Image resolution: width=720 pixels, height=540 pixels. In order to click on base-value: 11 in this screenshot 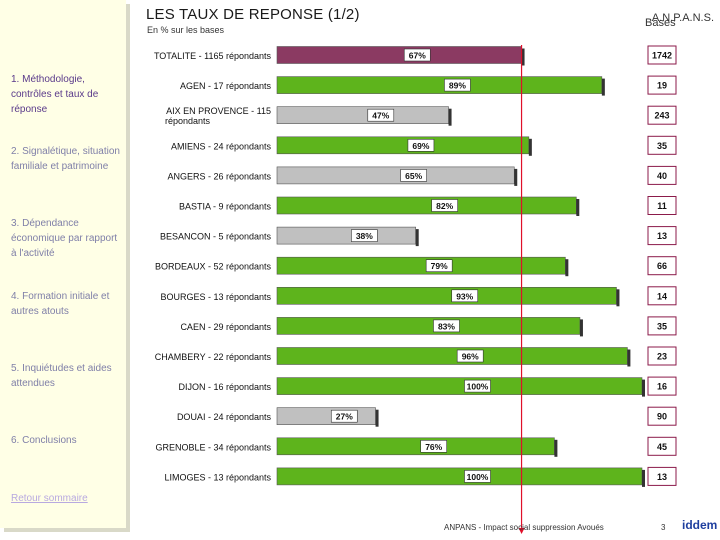, I will do `click(662, 206)`.